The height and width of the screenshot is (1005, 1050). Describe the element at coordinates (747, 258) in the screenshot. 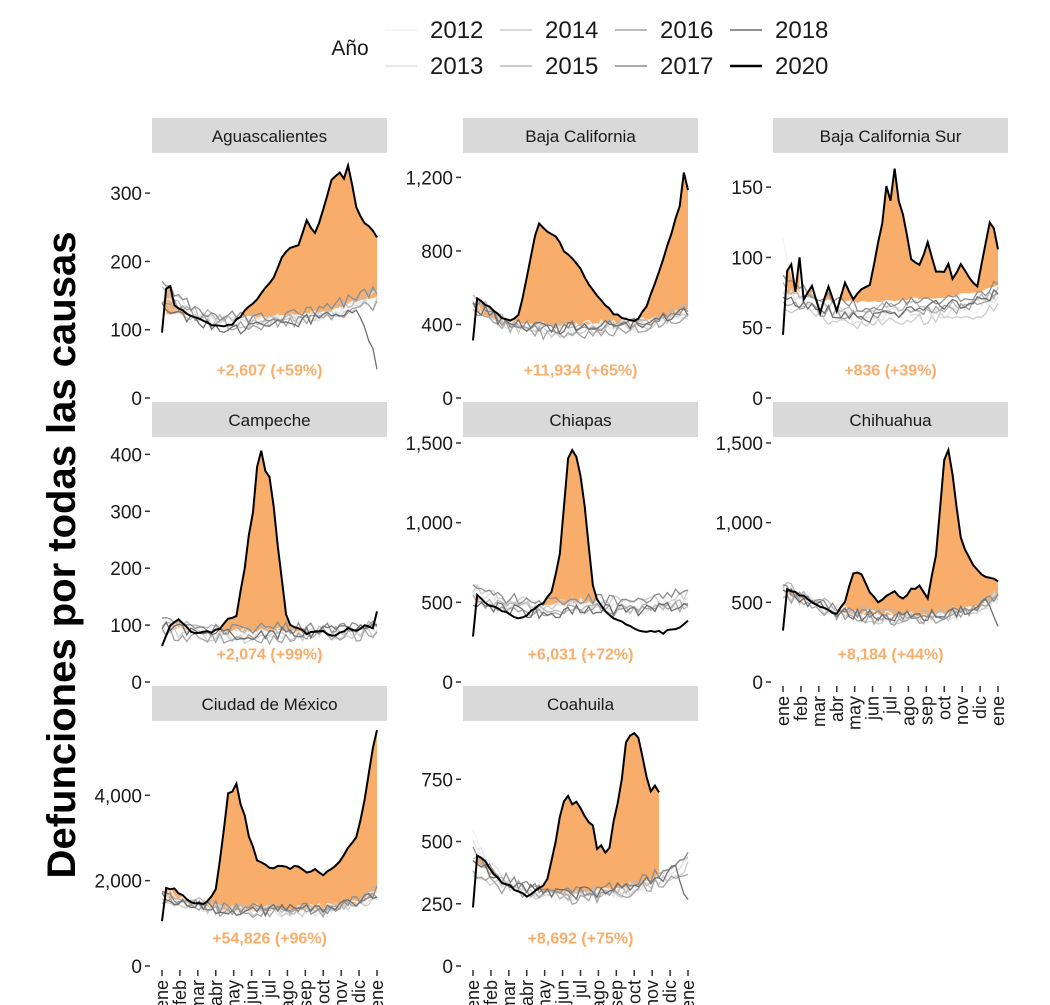

I see `y-tick-label: 100` at that location.